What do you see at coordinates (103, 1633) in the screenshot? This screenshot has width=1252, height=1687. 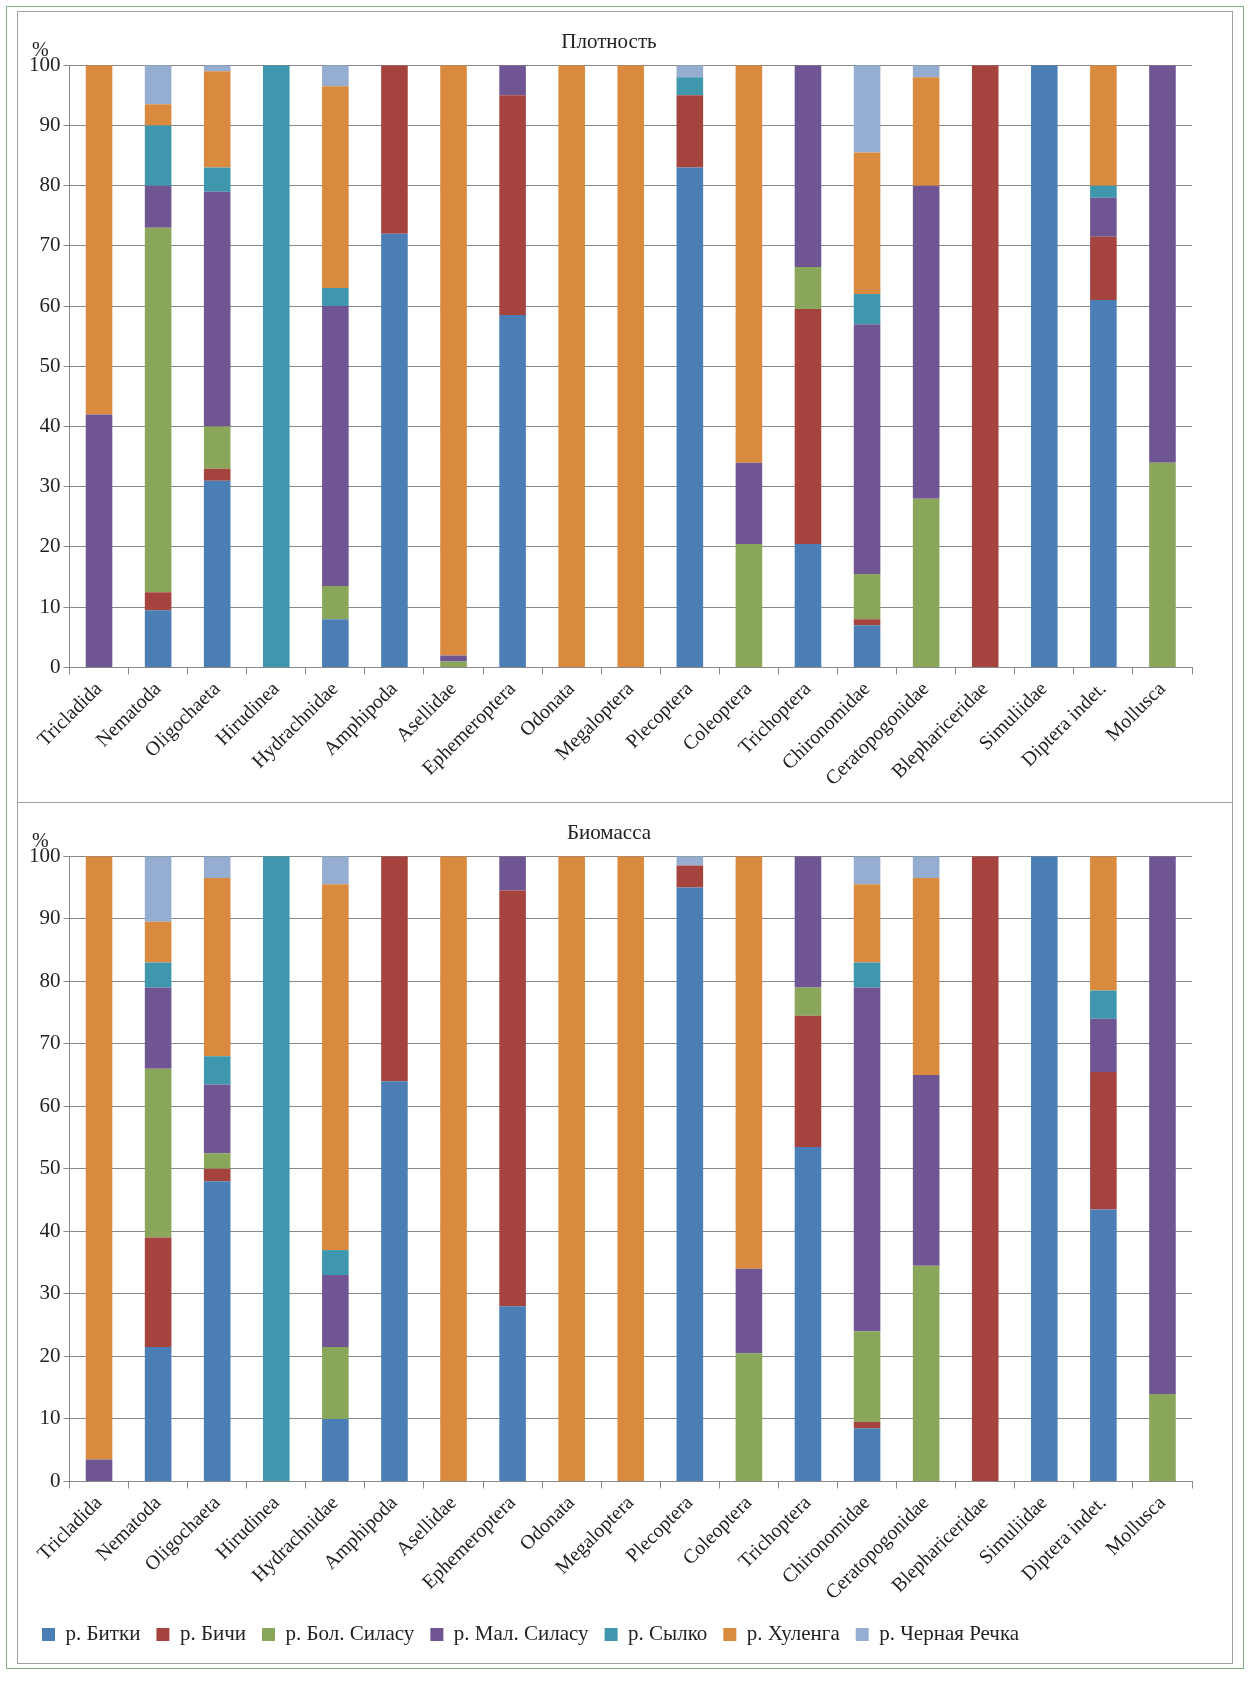 I see `legend-label: р. Битки` at bounding box center [103, 1633].